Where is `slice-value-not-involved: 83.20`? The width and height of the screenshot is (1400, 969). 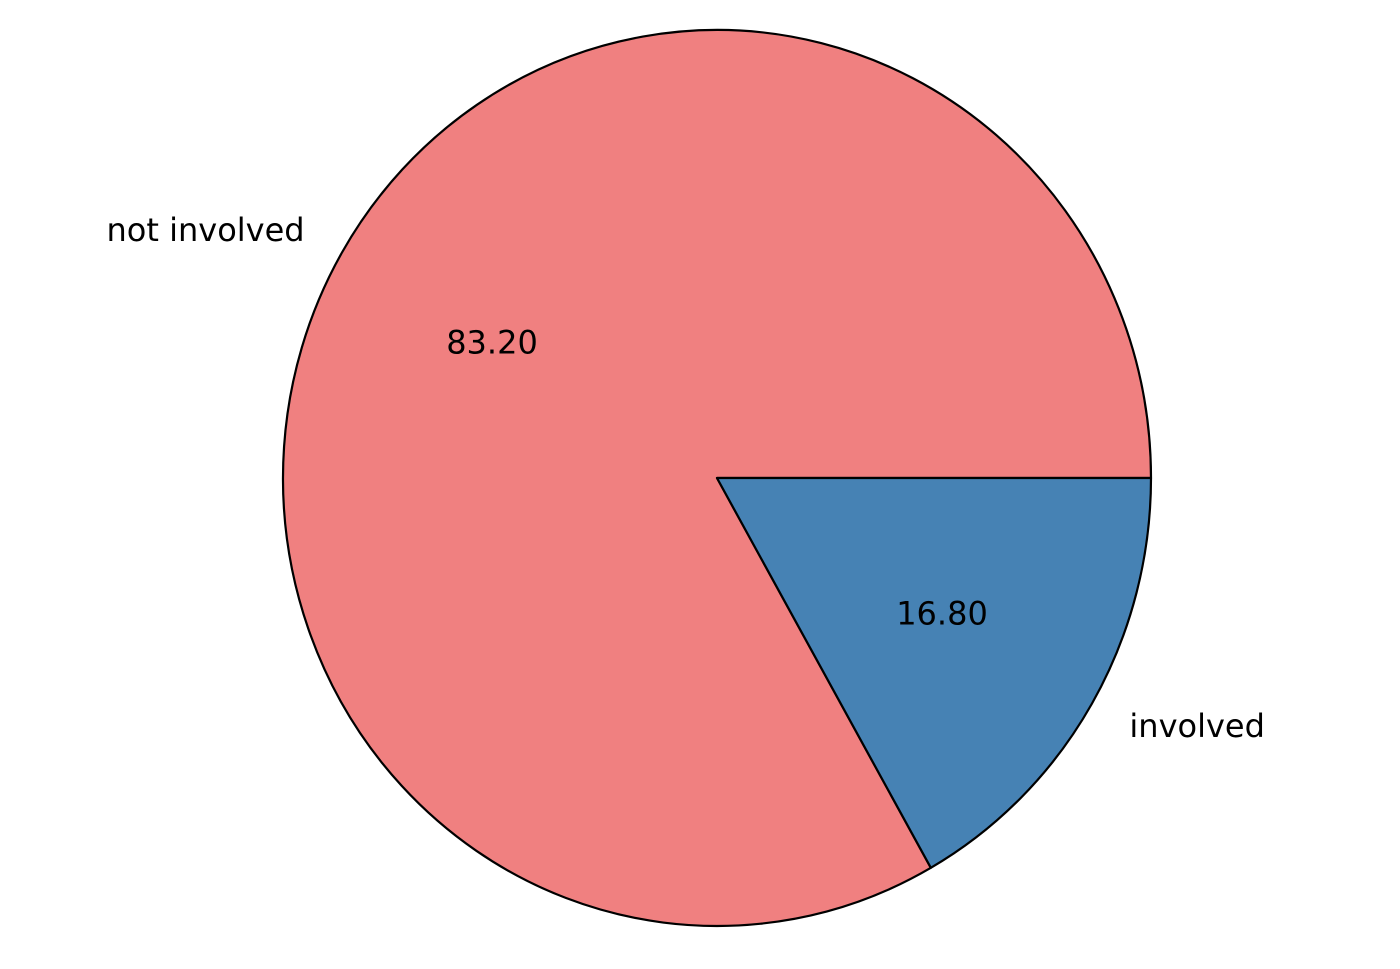 slice-value-not-involved: 83.20 is located at coordinates (492, 343).